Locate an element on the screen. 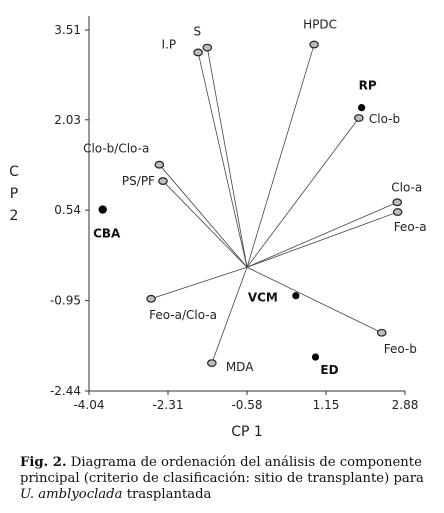  y-tick-label: -2.44 is located at coordinates (65, 391).